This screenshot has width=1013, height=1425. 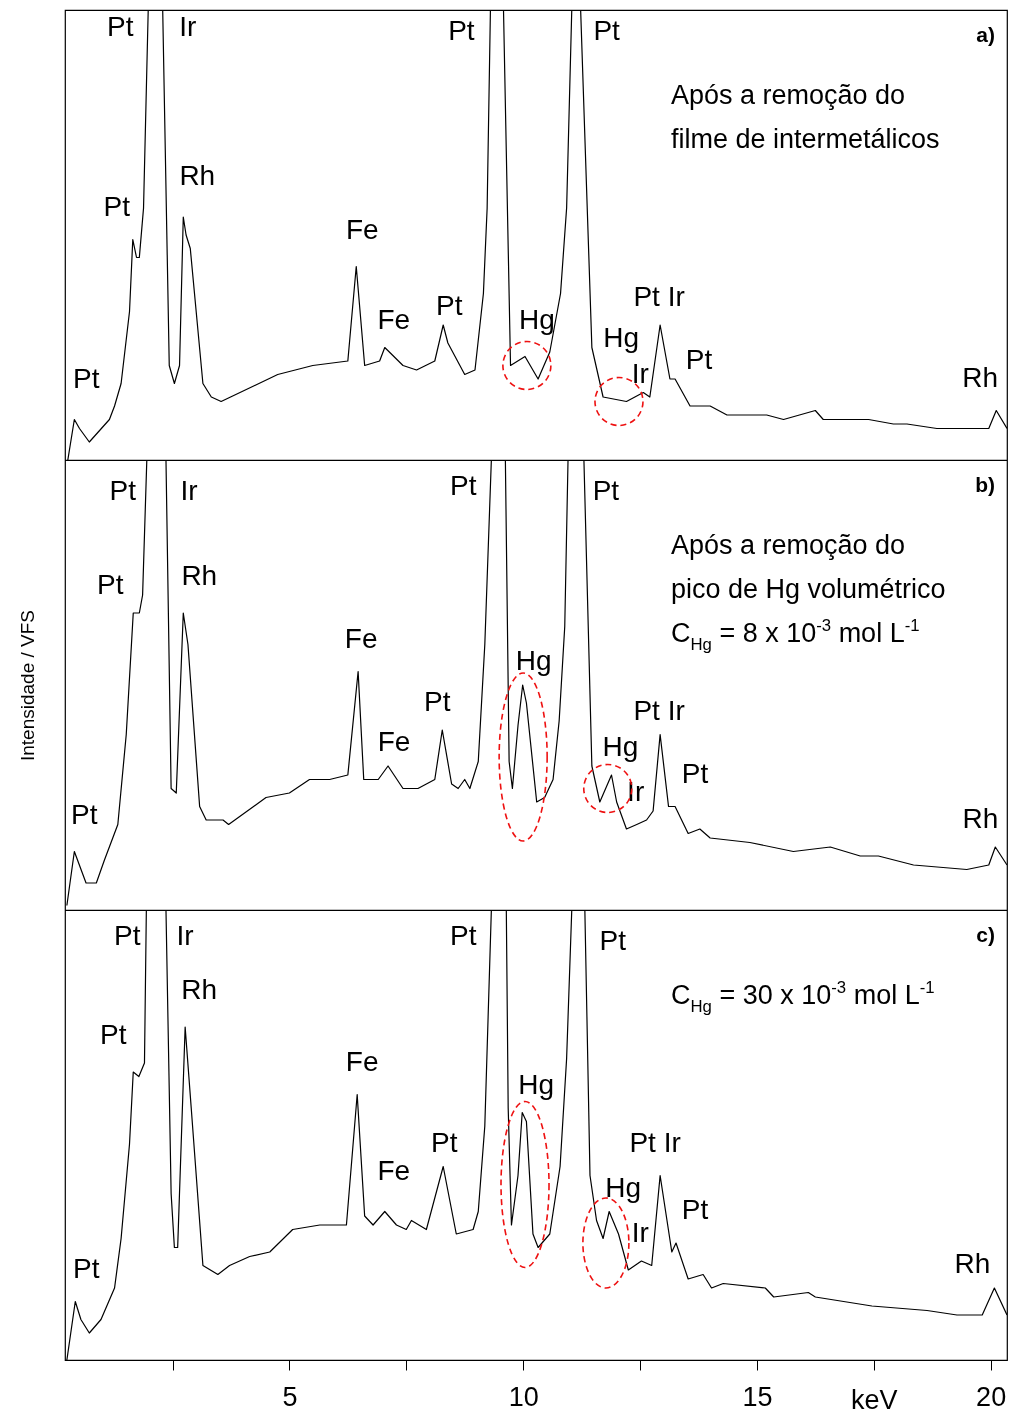 What do you see at coordinates (290, 1396) in the screenshot?
I see `x-tick-label: 5` at bounding box center [290, 1396].